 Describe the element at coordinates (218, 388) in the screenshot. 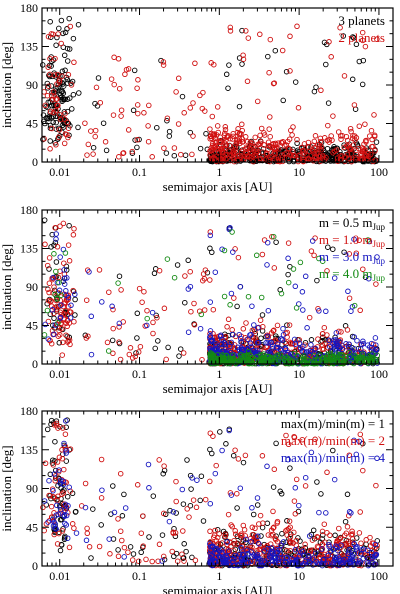

I see `x-axis-label: semimajor axis [AU]` at that location.